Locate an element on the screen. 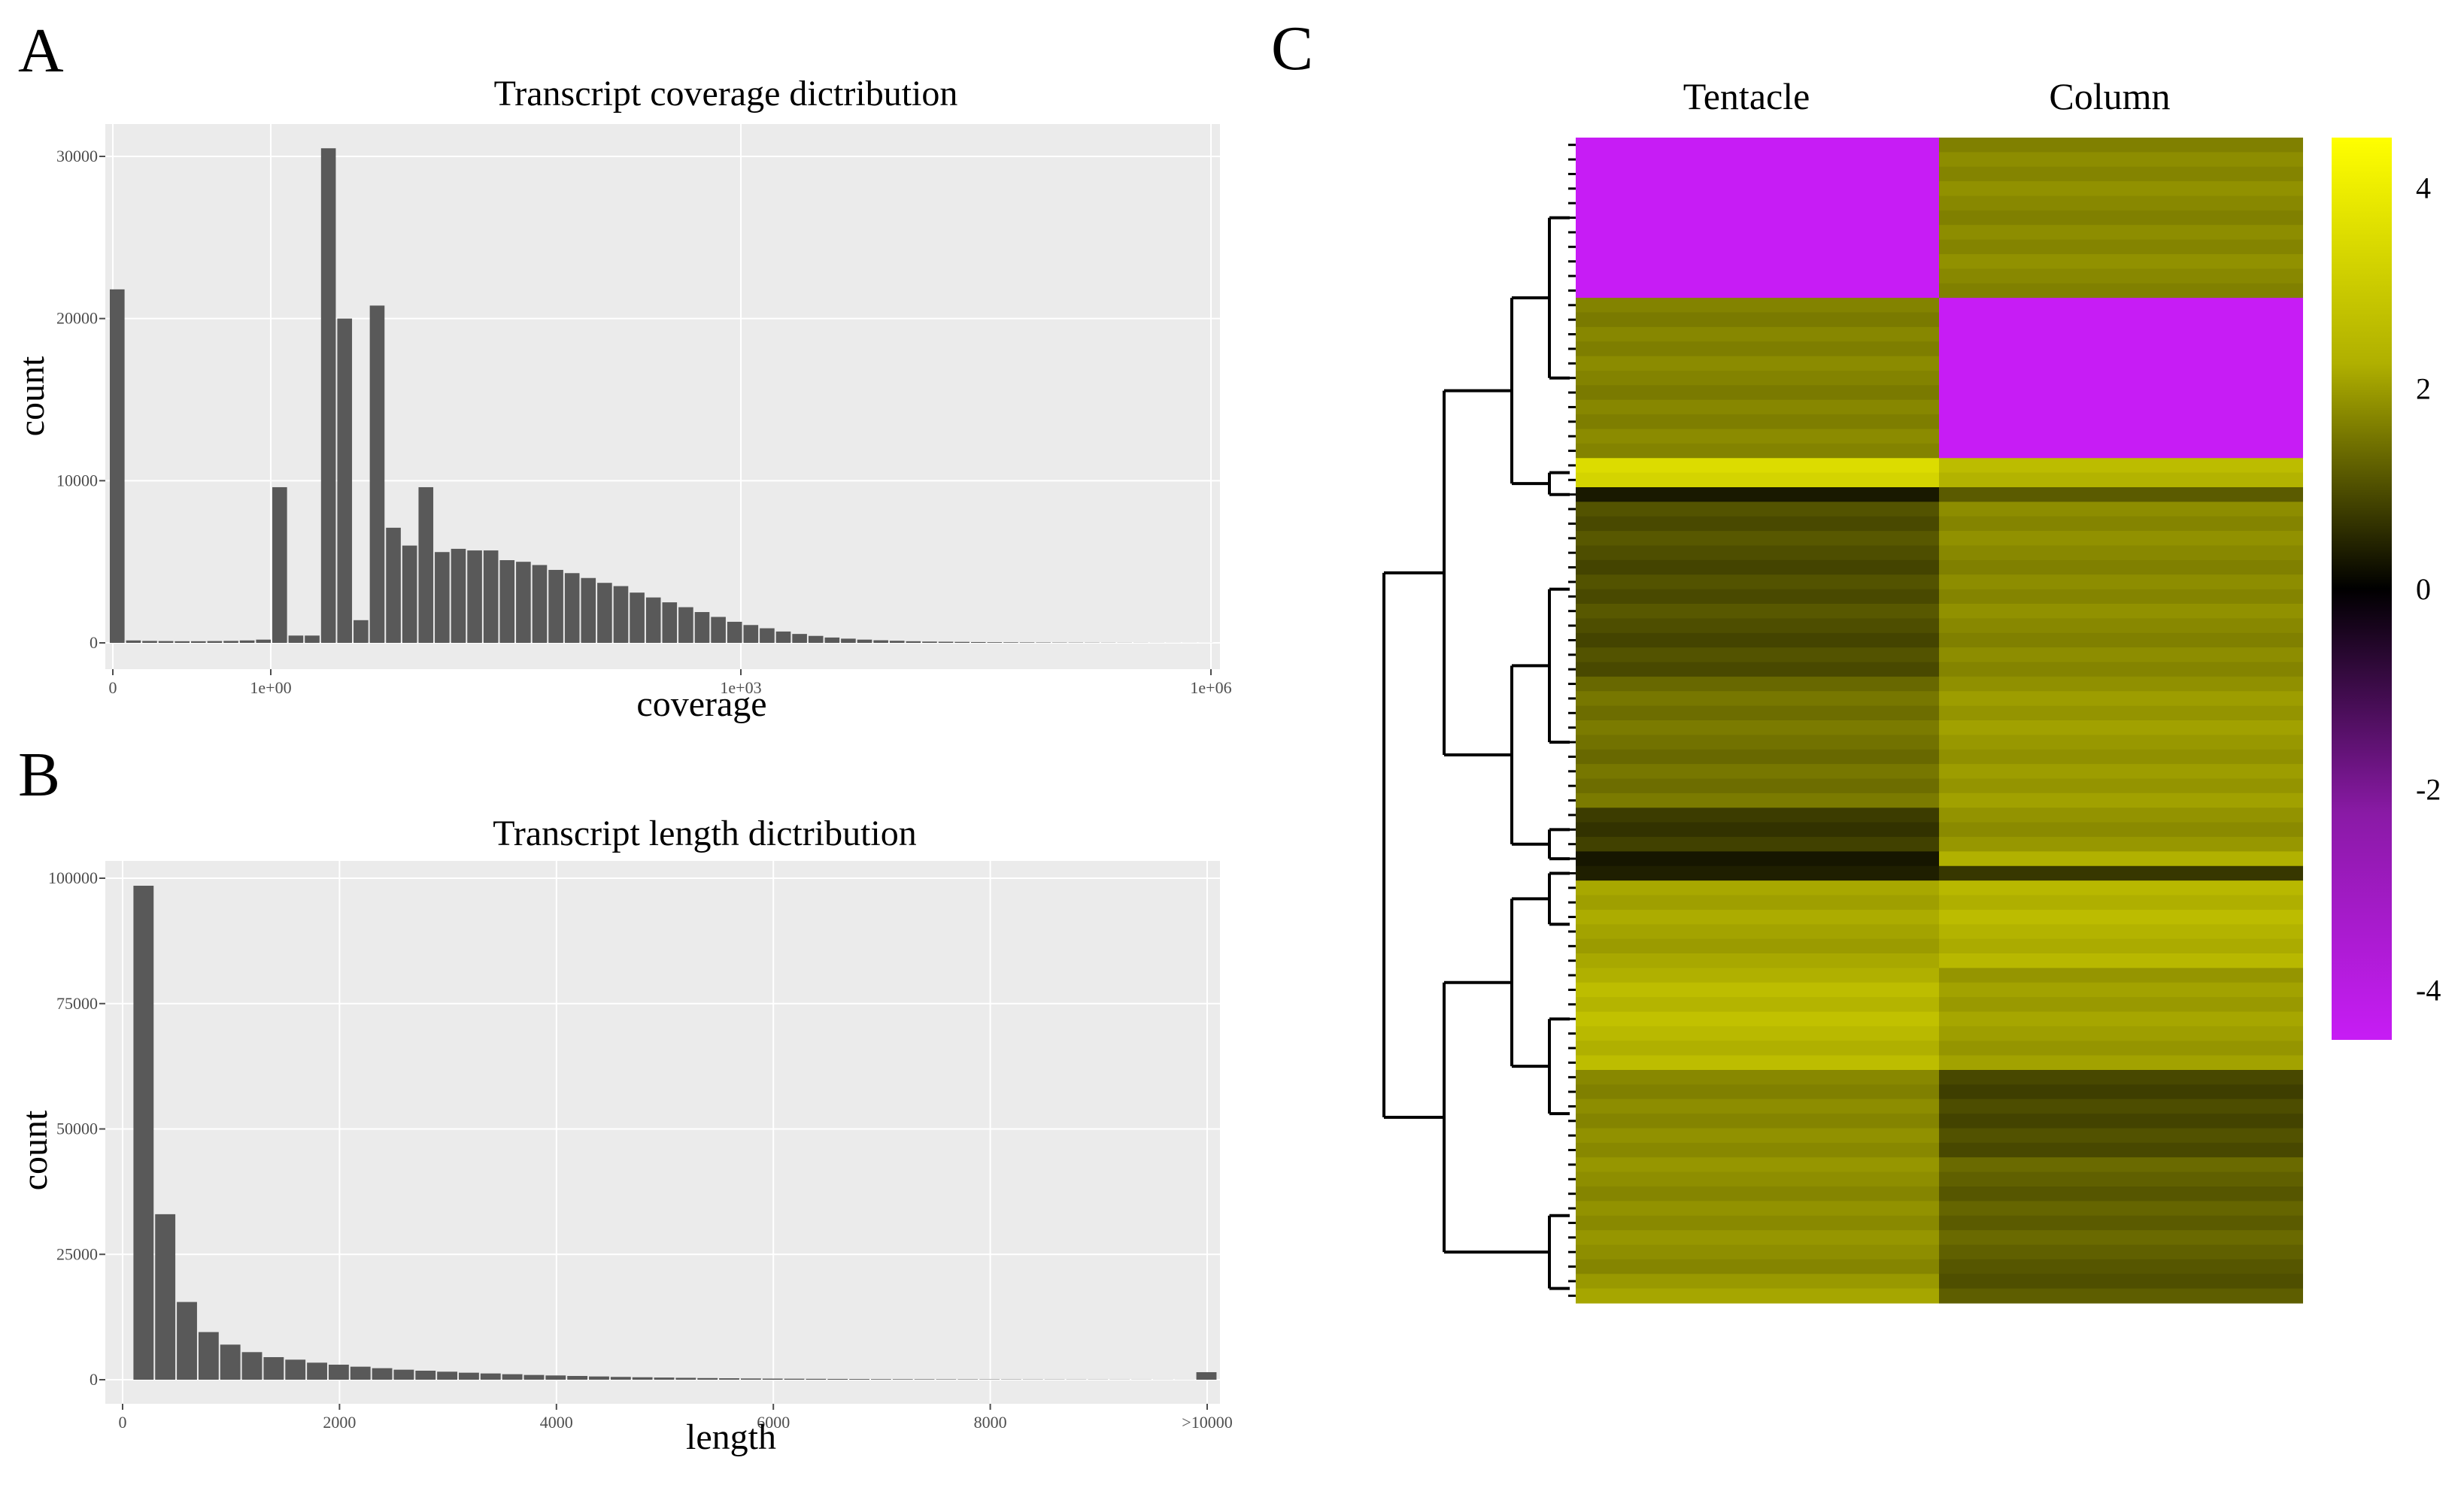  y-tick-label: 50000 is located at coordinates (77, 1129).